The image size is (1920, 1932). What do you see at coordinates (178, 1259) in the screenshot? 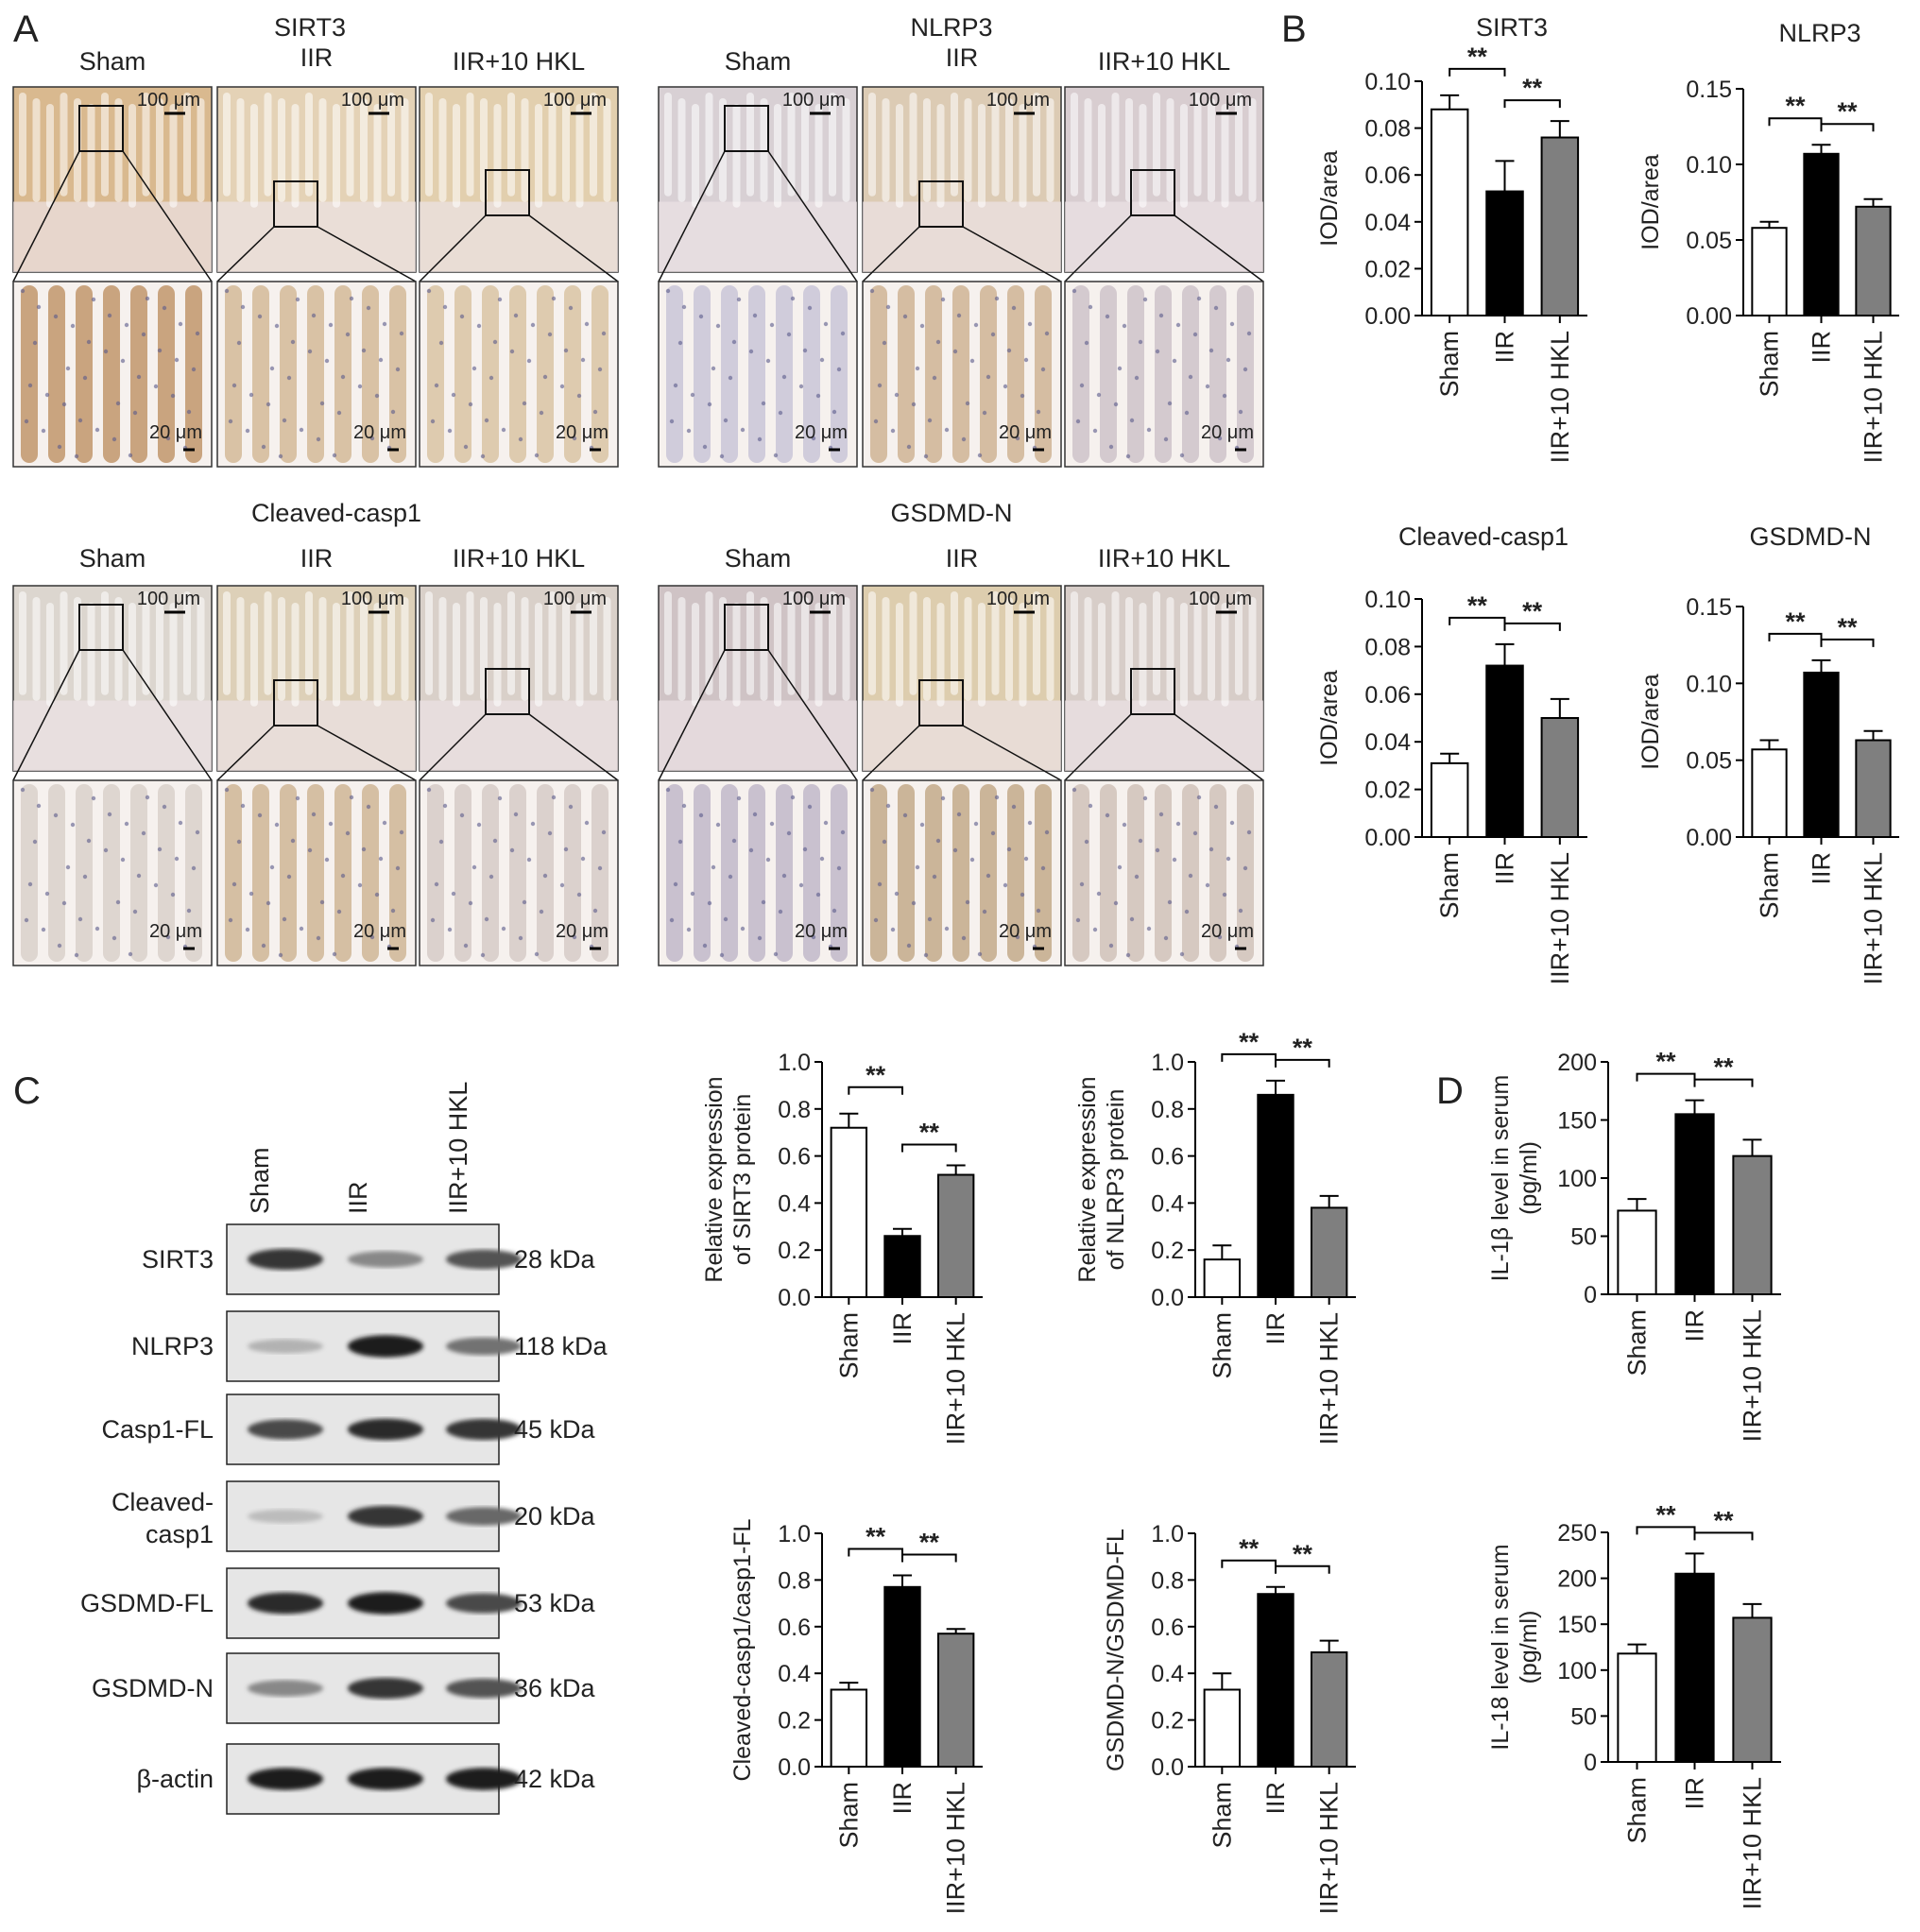
I see `protein-label: SIRT3` at bounding box center [178, 1259].